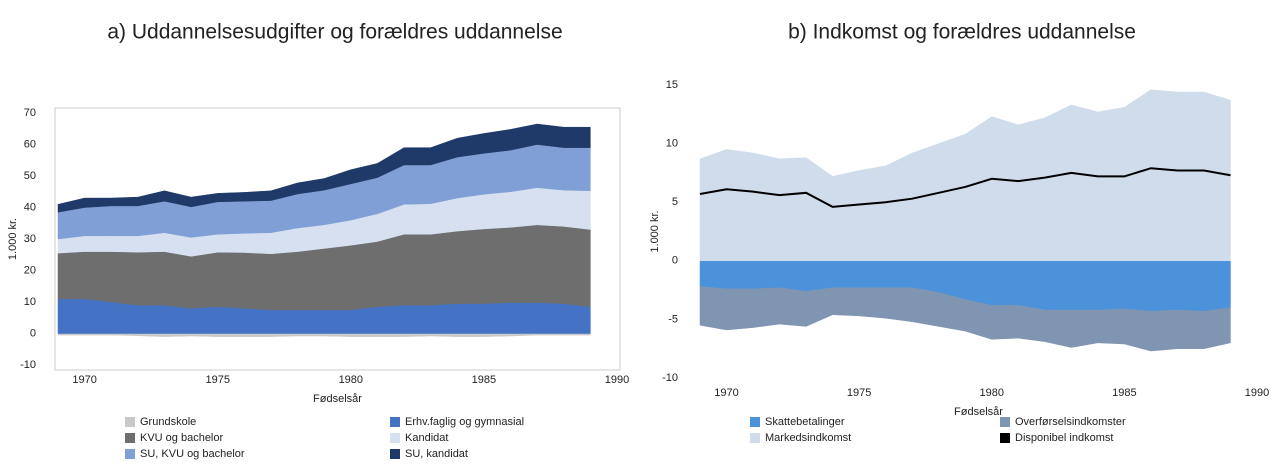  I want to click on y-tick-label: 20, so click(30, 270).